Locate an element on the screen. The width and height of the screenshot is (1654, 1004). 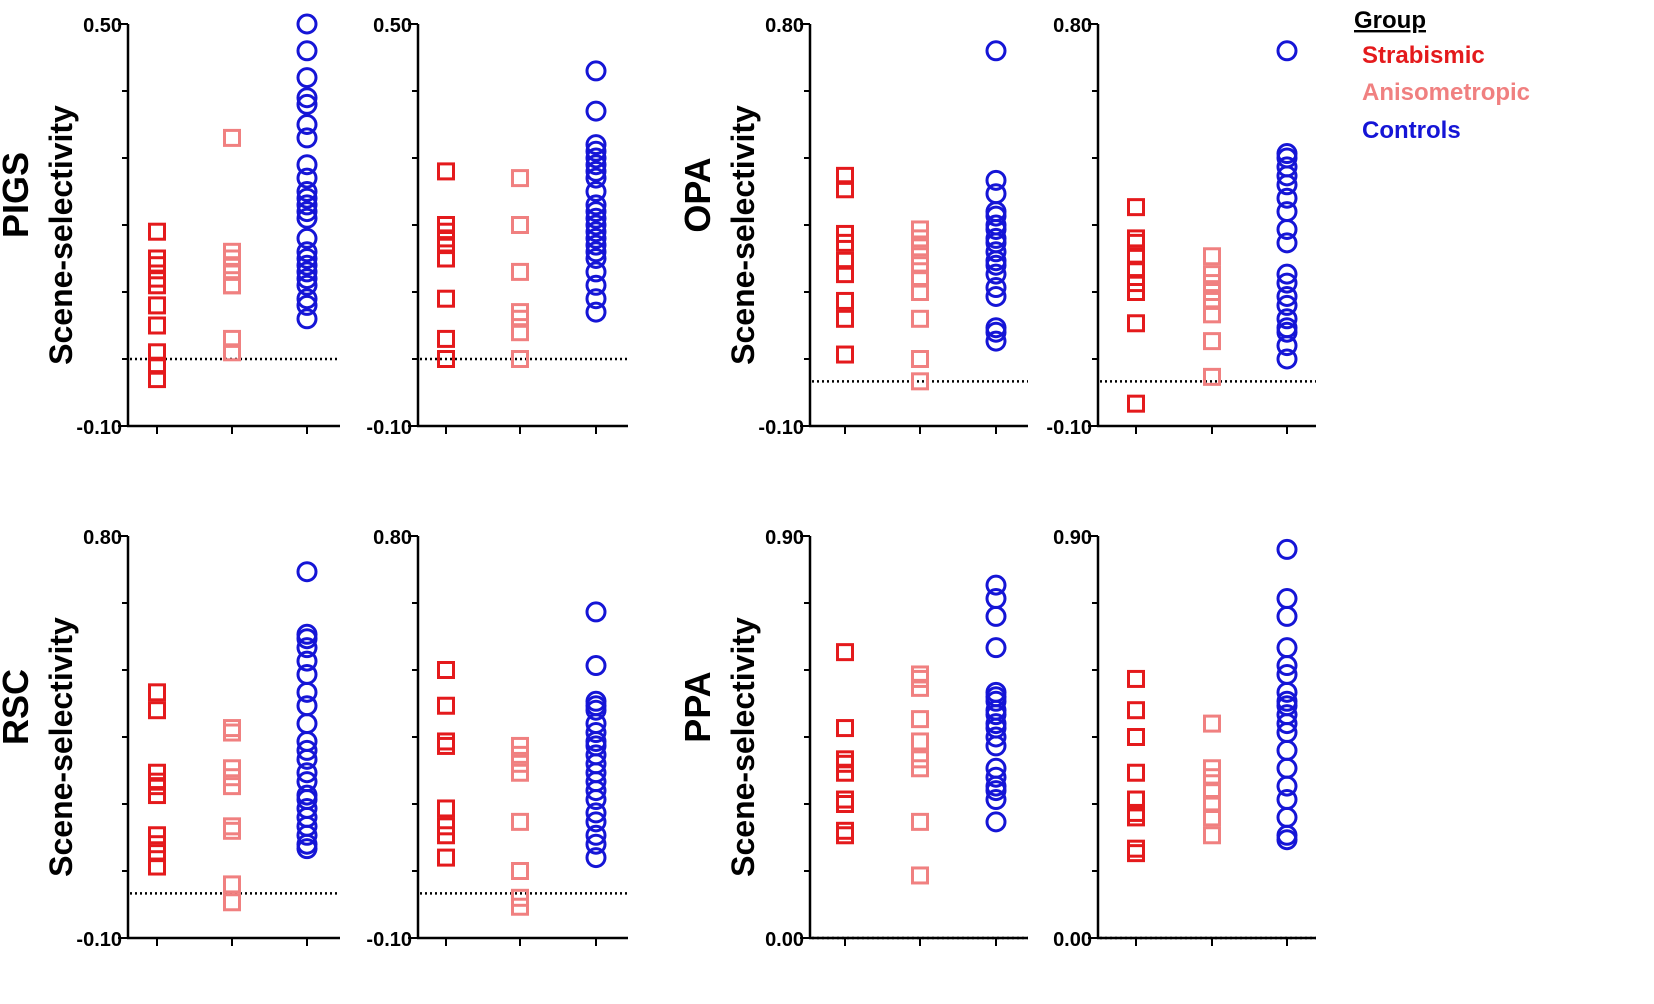
region-title: PPA is located at coordinates (697, 706).